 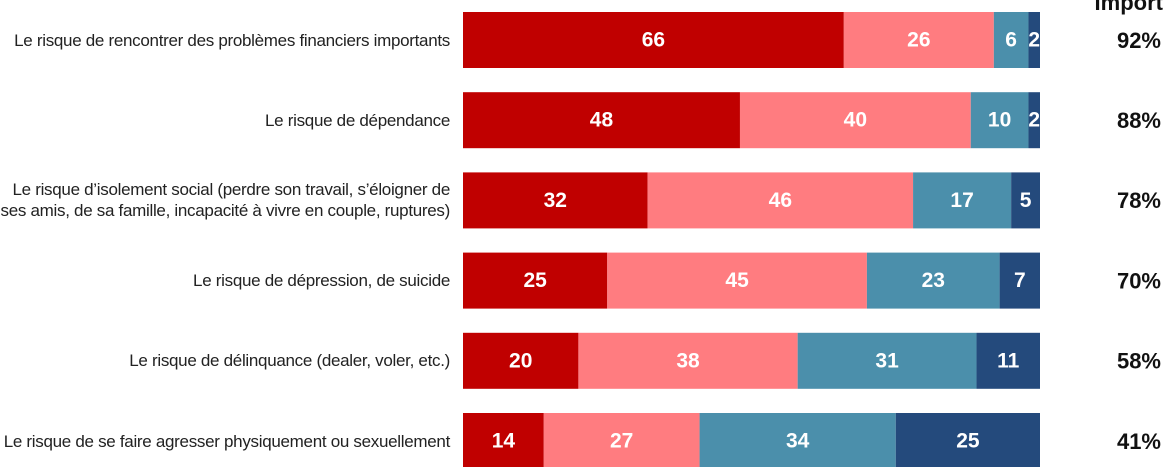 I want to click on data-label: 38, so click(x=688, y=360).